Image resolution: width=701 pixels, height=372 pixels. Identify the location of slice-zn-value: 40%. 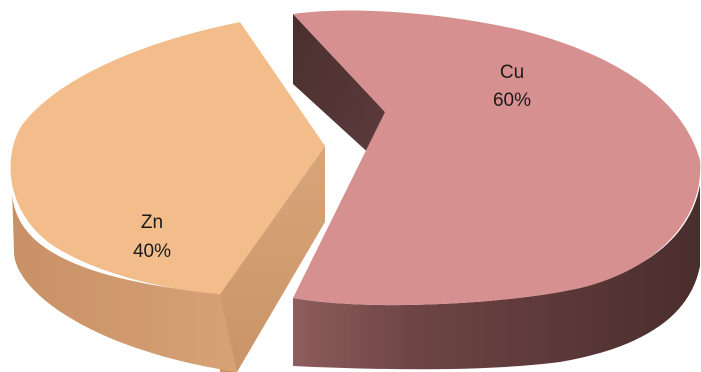
(152, 251).